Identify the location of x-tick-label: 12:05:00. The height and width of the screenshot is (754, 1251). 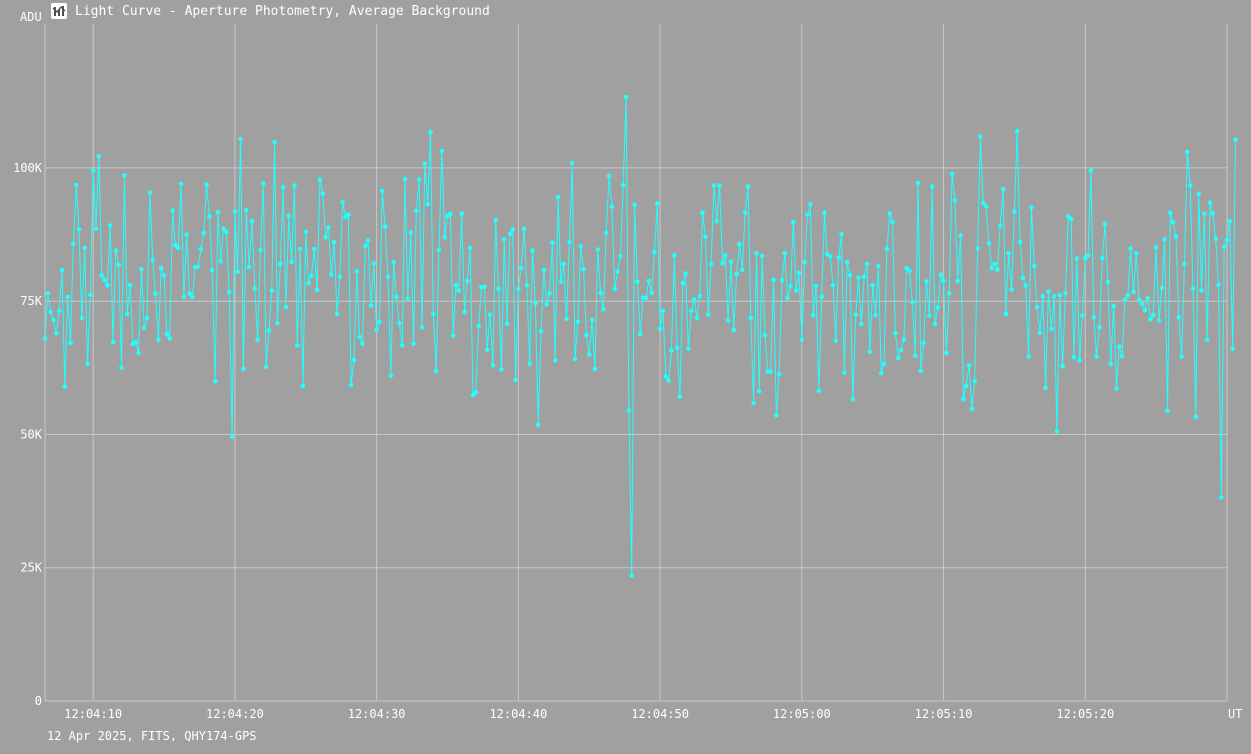
(802, 714).